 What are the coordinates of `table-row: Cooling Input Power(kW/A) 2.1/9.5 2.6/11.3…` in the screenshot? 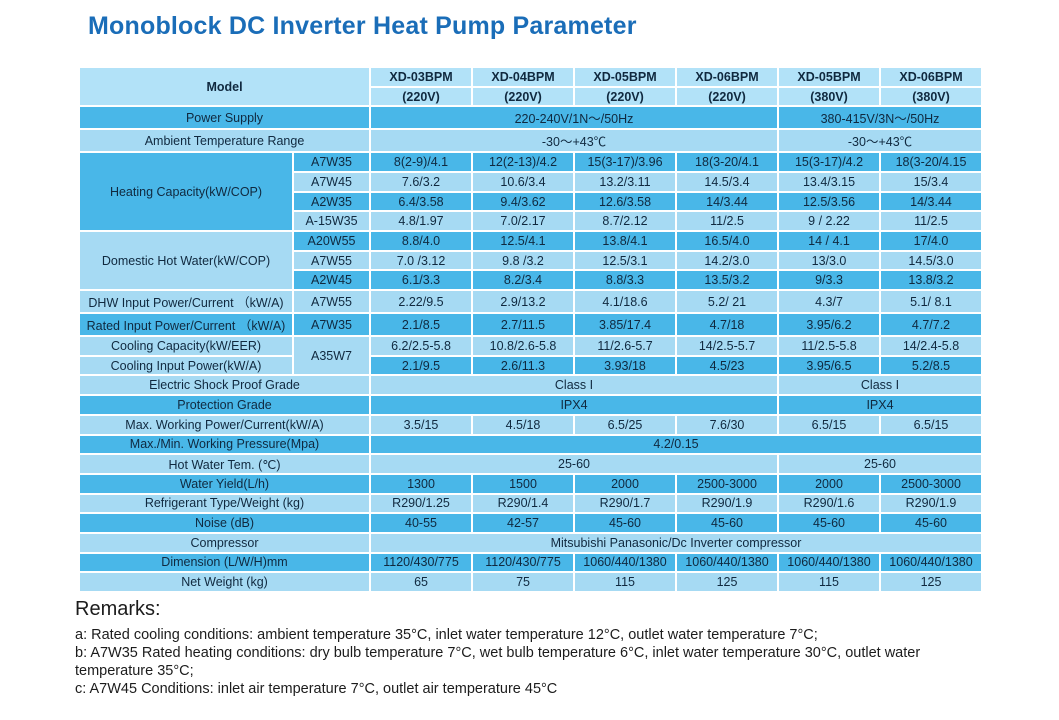 It's located at (531, 365).